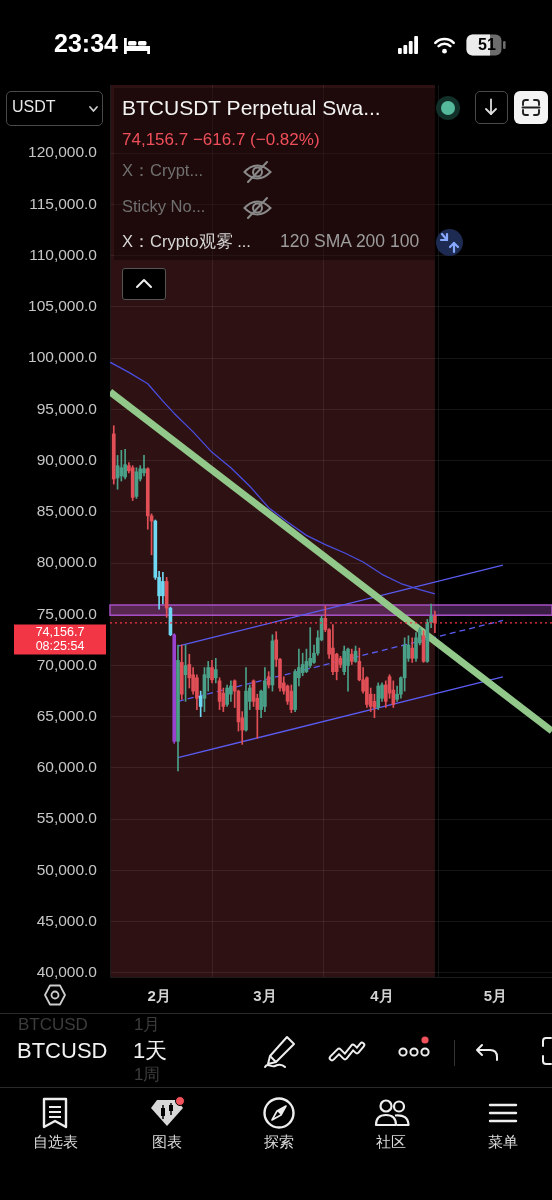  Describe the element at coordinates (67, 408) in the screenshot. I see `y-tick-label: 95,000.0` at that location.